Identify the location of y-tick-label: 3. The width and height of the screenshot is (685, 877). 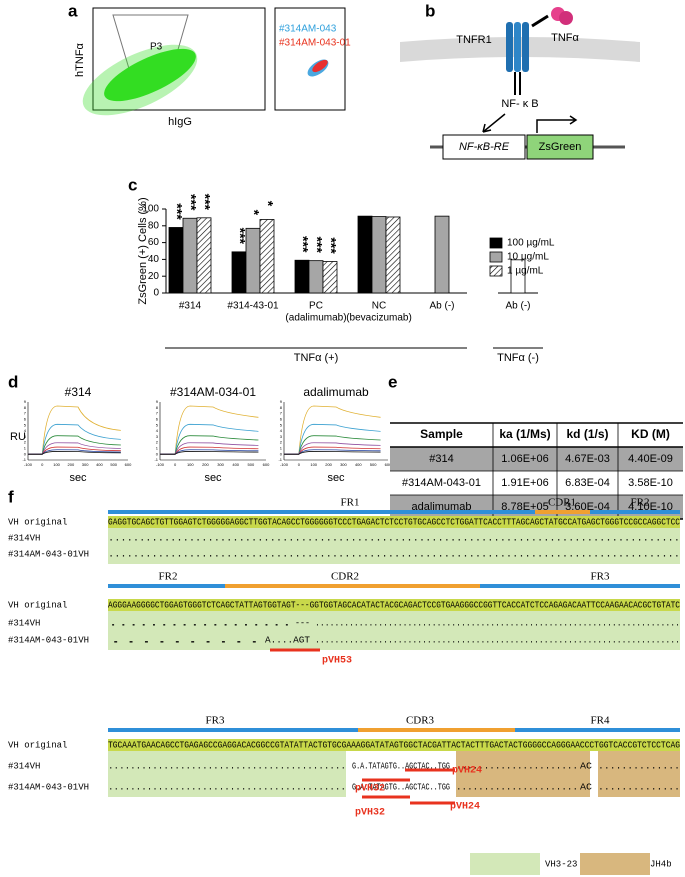
(157, 436).